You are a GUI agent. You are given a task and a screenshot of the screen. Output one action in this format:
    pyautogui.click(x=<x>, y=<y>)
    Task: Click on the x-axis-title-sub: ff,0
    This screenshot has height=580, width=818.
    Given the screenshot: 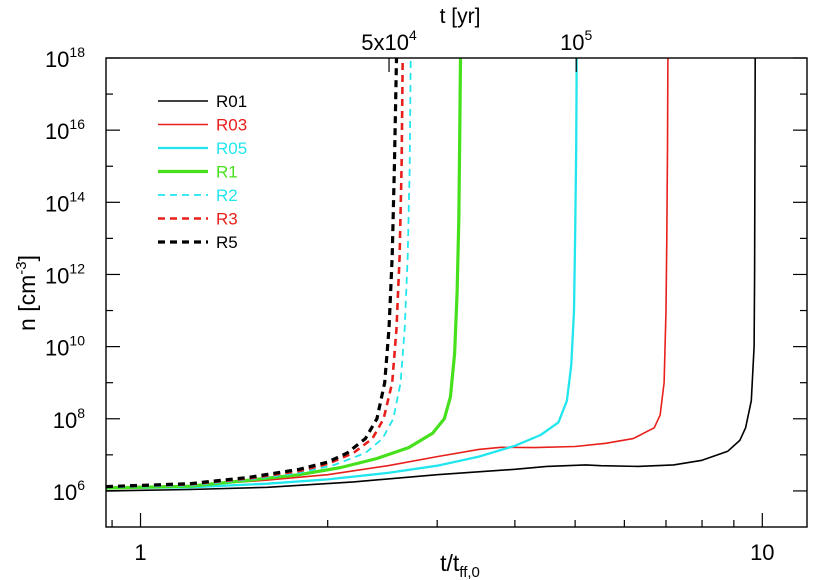 What is the action you would take?
    pyautogui.click(x=469, y=572)
    